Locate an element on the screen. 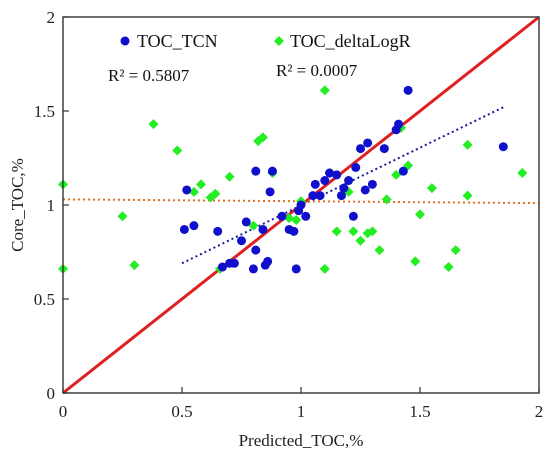 The width and height of the screenshot is (550, 458). r2-annotation-toc-tcn: R² = 0.5807 is located at coordinates (149, 75).